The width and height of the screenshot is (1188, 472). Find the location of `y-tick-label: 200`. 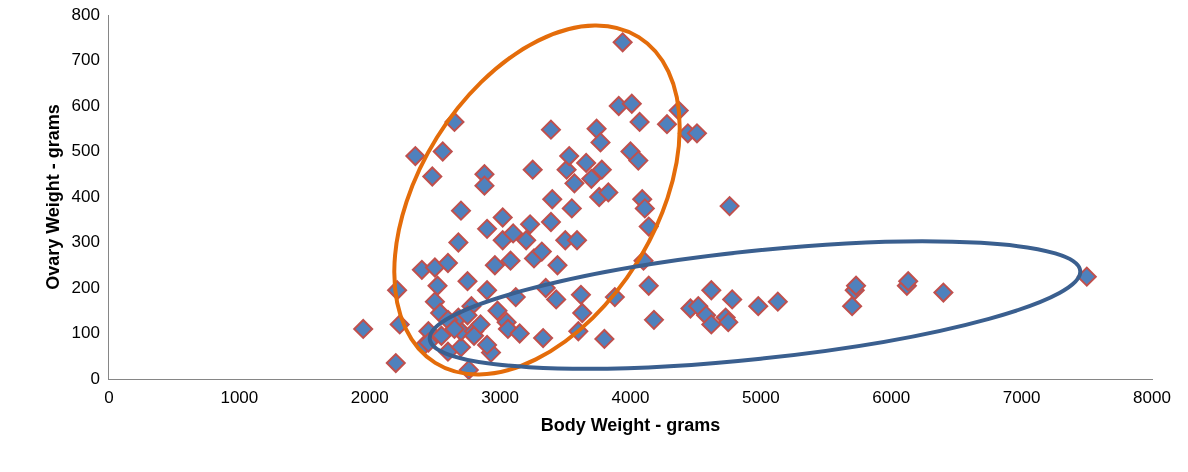

y-tick-label: 200 is located at coordinates (85, 287).